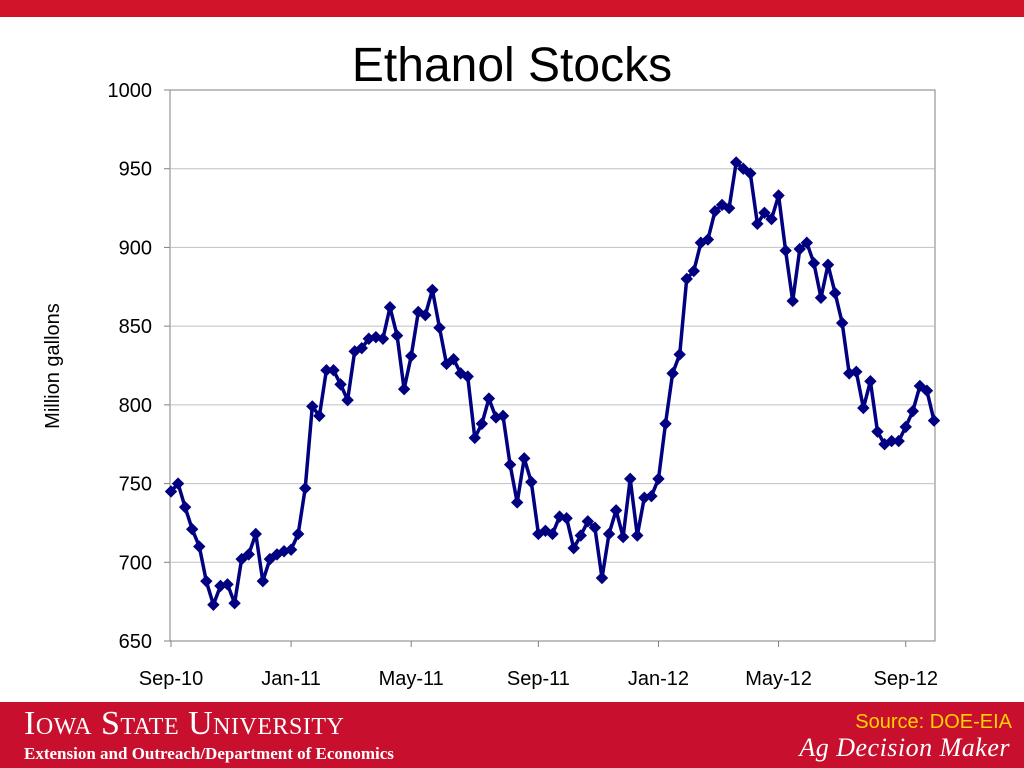 This screenshot has width=1024, height=768. I want to click on x-tick-label: Sep-11, so click(538, 679).